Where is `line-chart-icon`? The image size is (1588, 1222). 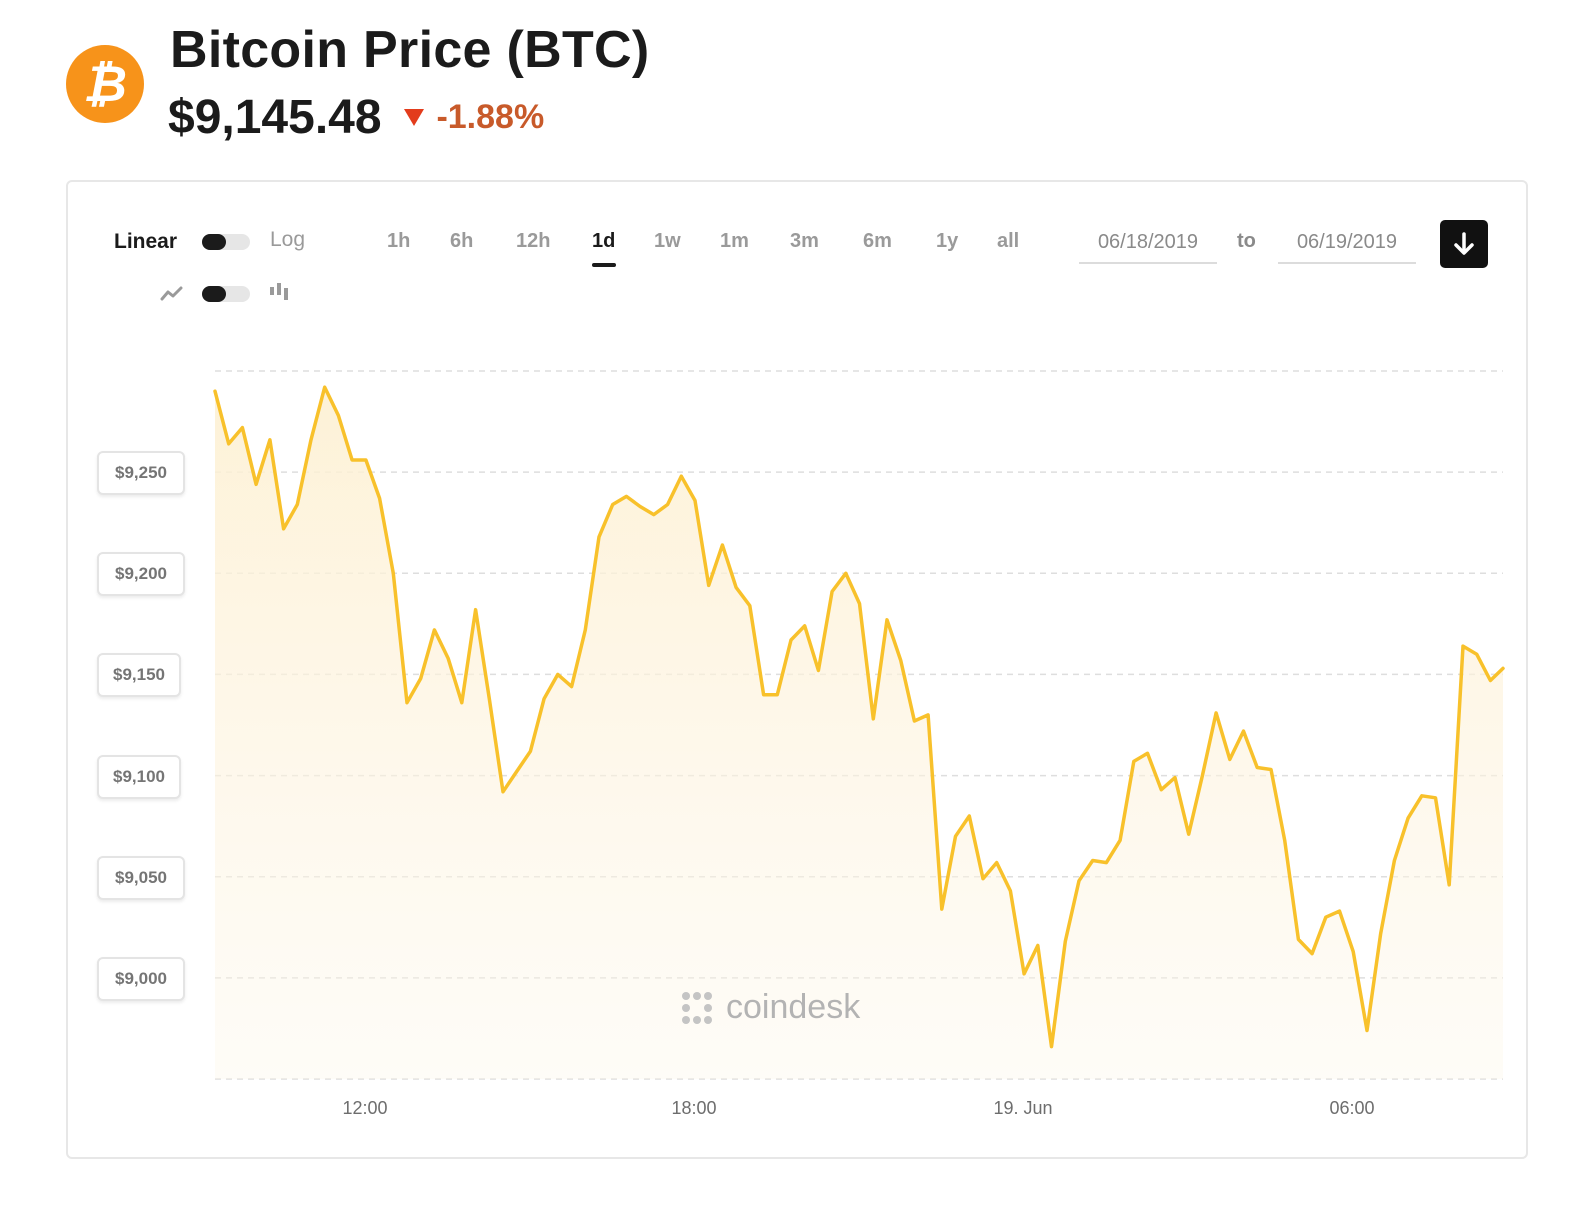
line-chart-icon is located at coordinates (172, 294).